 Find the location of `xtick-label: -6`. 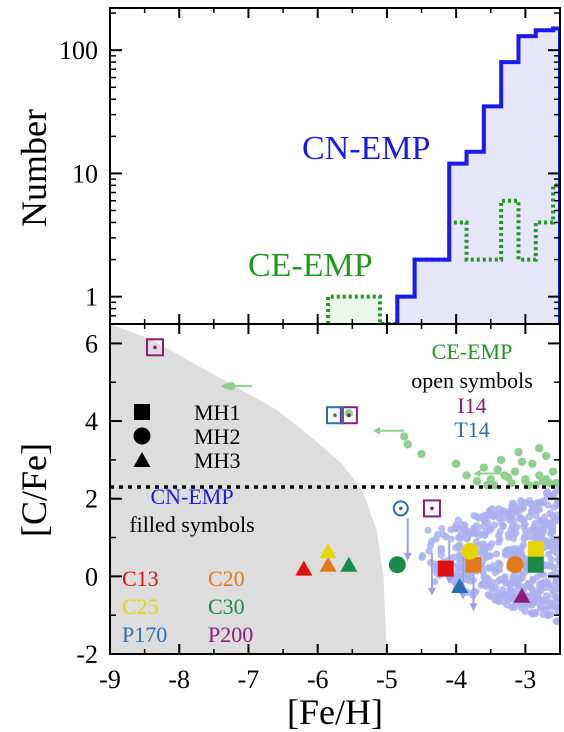

xtick-label: -6 is located at coordinates (318, 679).